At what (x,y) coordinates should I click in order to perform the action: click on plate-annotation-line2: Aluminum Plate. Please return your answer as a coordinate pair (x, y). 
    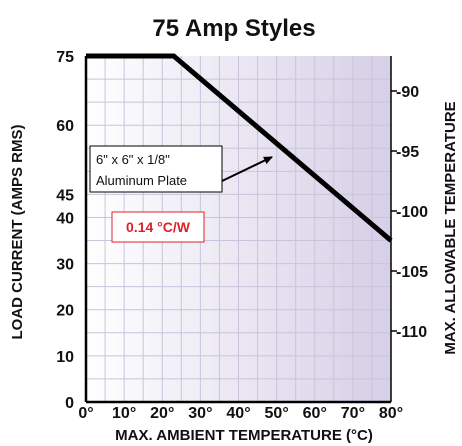
    Looking at the image, I should click on (141, 180).